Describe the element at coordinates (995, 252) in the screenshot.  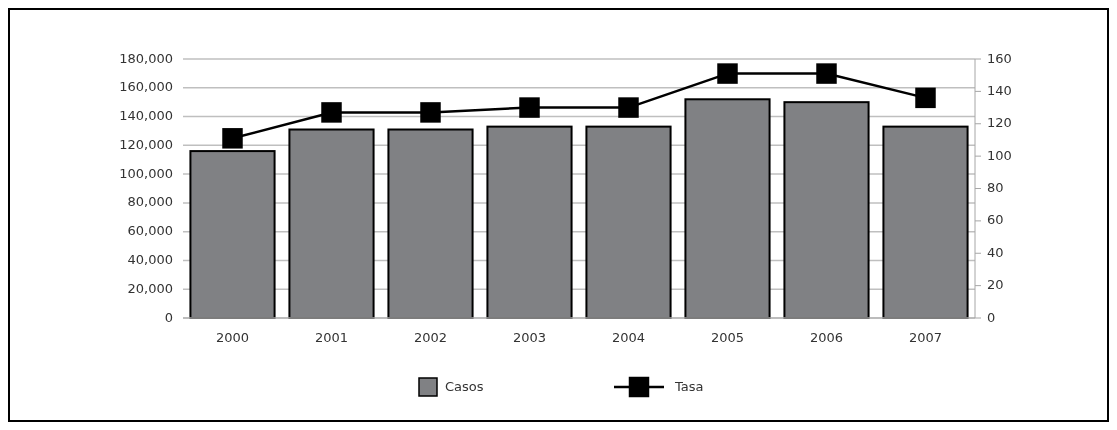
I see `y2-tick-label: 40` at that location.